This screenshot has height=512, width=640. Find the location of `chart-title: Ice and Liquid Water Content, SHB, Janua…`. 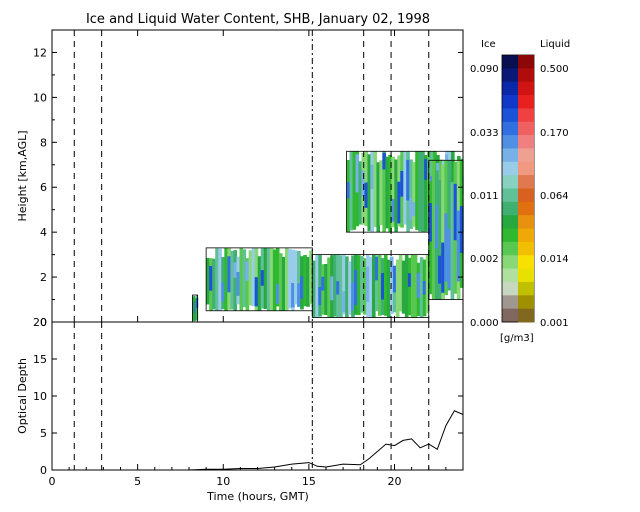

chart-title: Ice and Liquid Water Content, SHB, Janua… is located at coordinates (258, 19).